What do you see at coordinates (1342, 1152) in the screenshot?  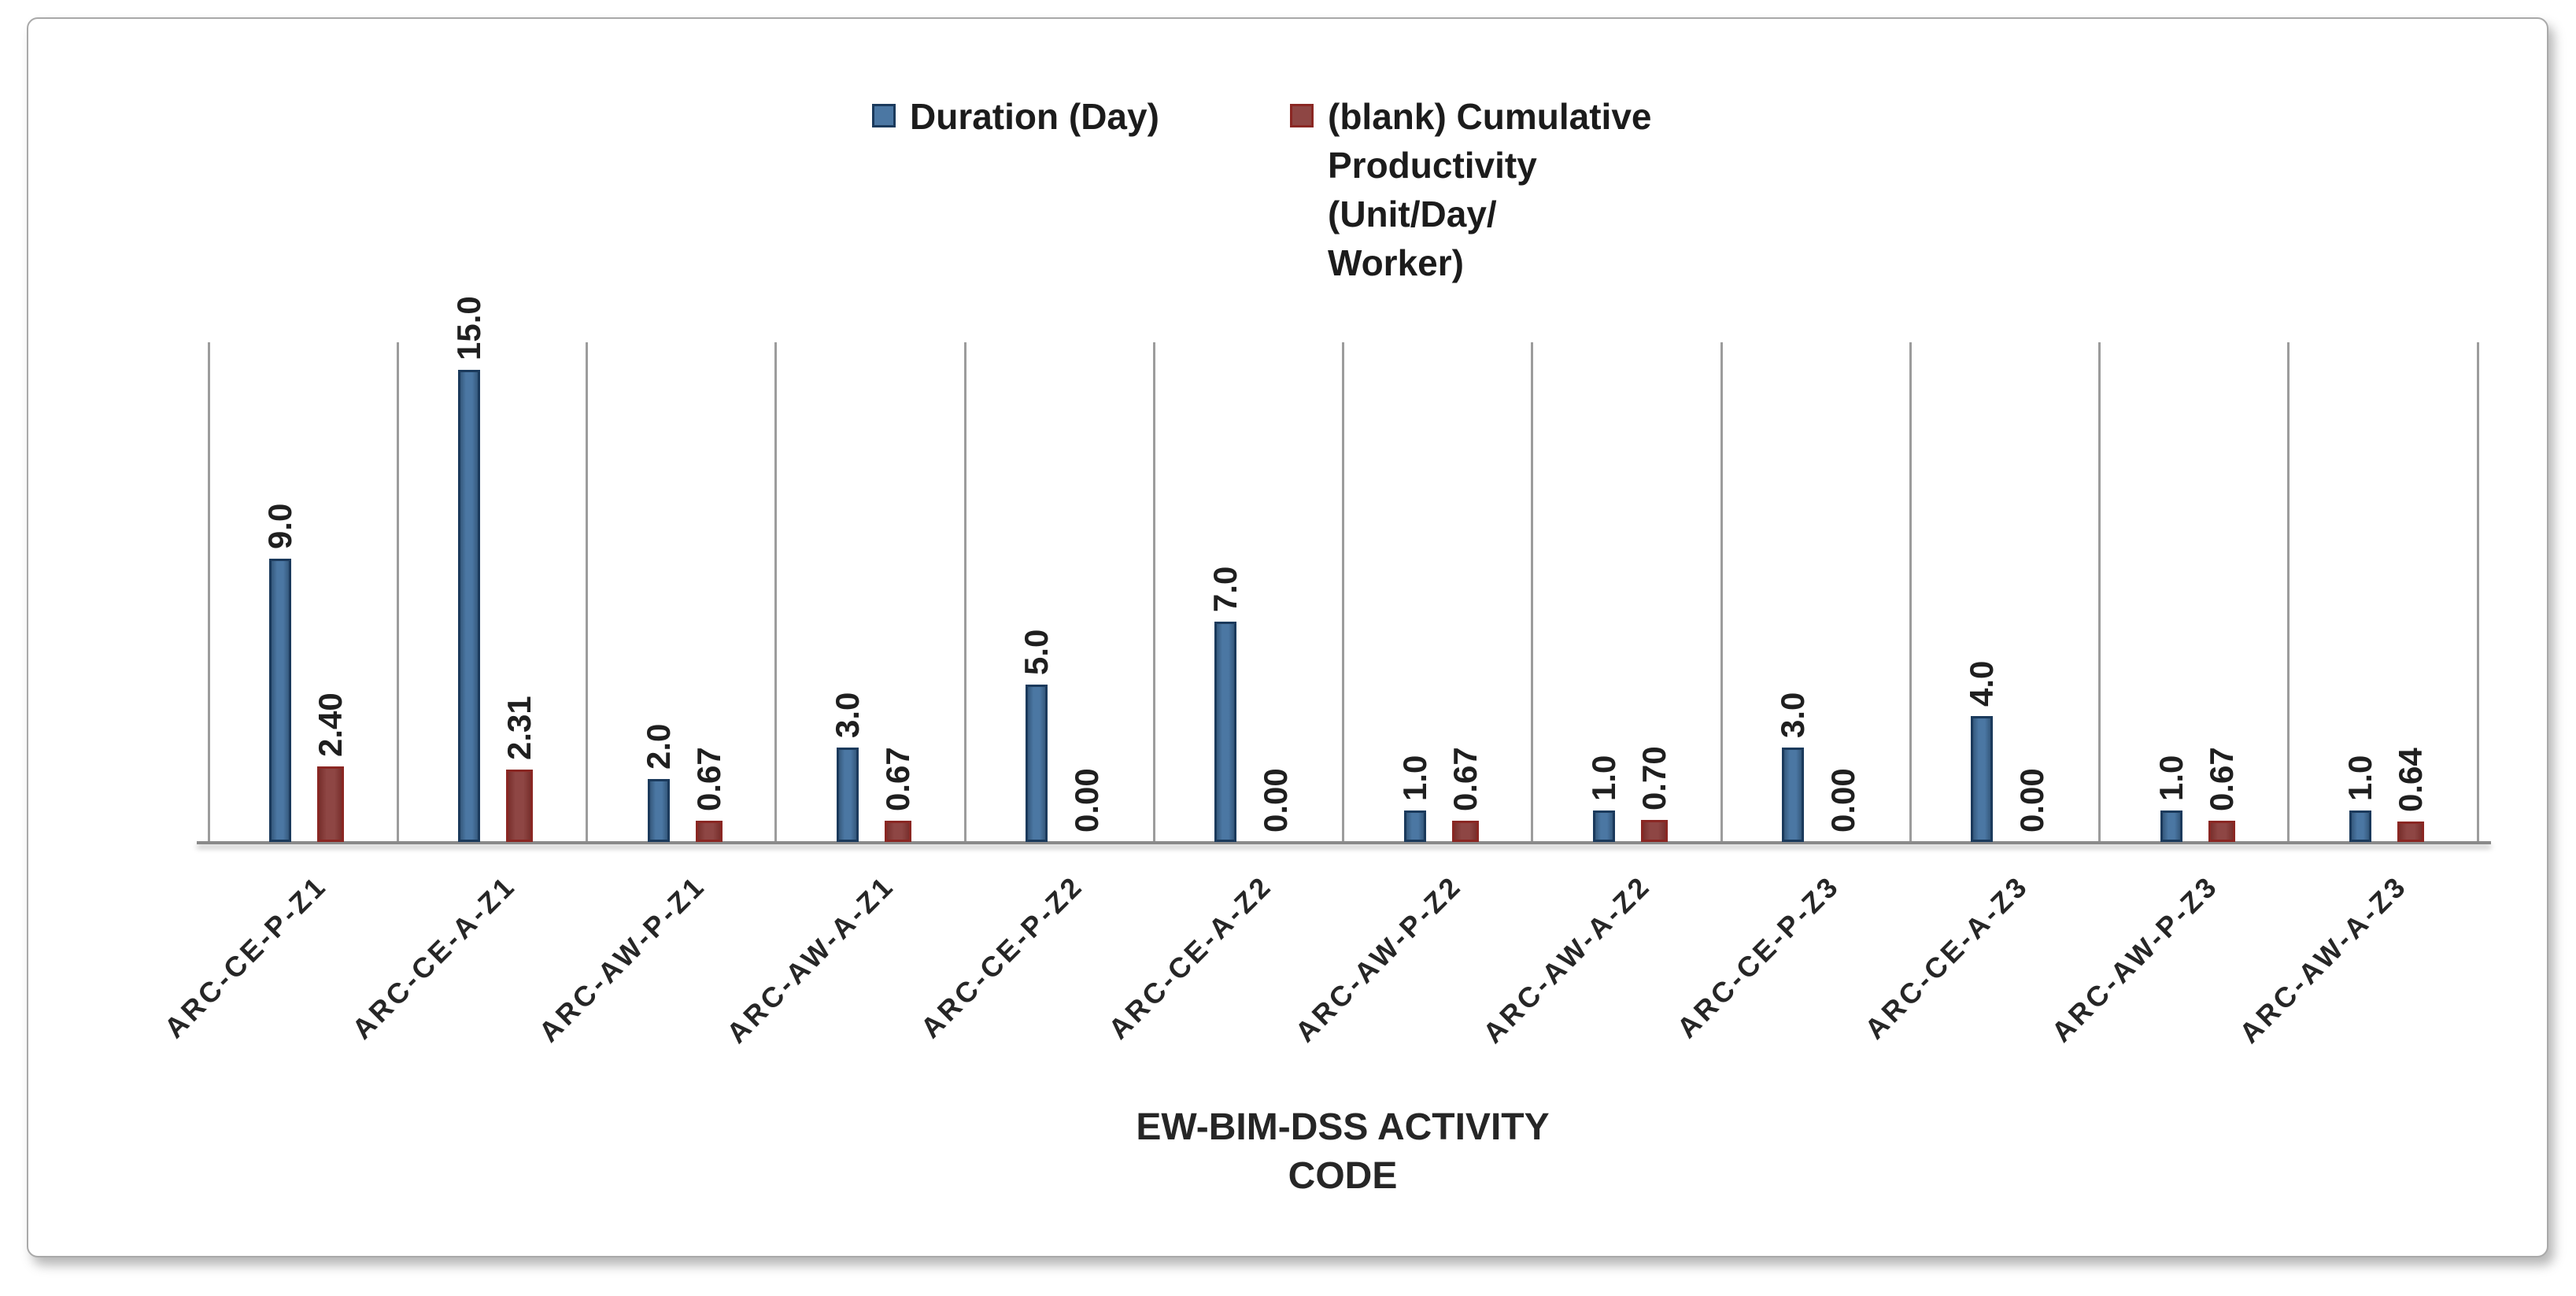 I see `x-axis-title: EW-BIM-DSS ACTIVITY CODE` at bounding box center [1342, 1152].